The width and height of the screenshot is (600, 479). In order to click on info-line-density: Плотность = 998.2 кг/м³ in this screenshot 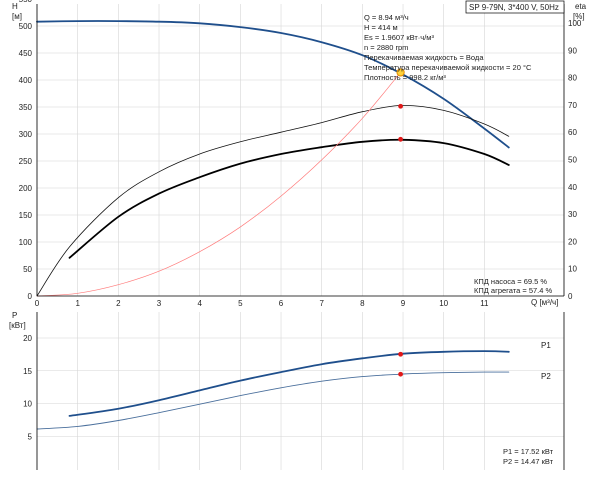, I will do `click(405, 77)`.